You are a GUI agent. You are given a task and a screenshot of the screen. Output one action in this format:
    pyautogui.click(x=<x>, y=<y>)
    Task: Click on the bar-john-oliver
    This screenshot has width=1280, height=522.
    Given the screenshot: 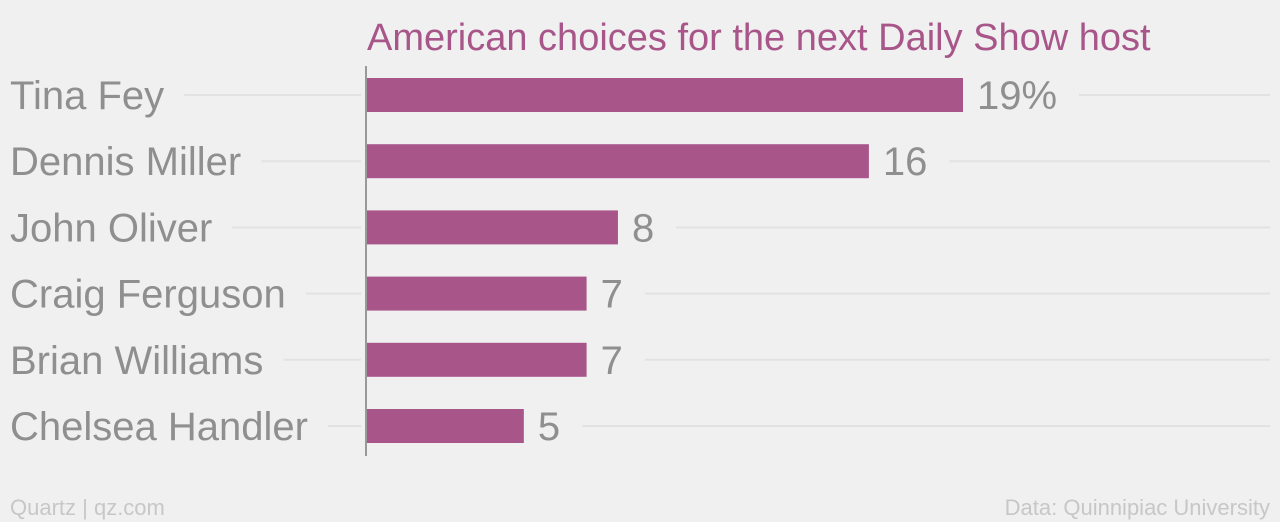 What is the action you would take?
    pyautogui.click(x=492, y=227)
    